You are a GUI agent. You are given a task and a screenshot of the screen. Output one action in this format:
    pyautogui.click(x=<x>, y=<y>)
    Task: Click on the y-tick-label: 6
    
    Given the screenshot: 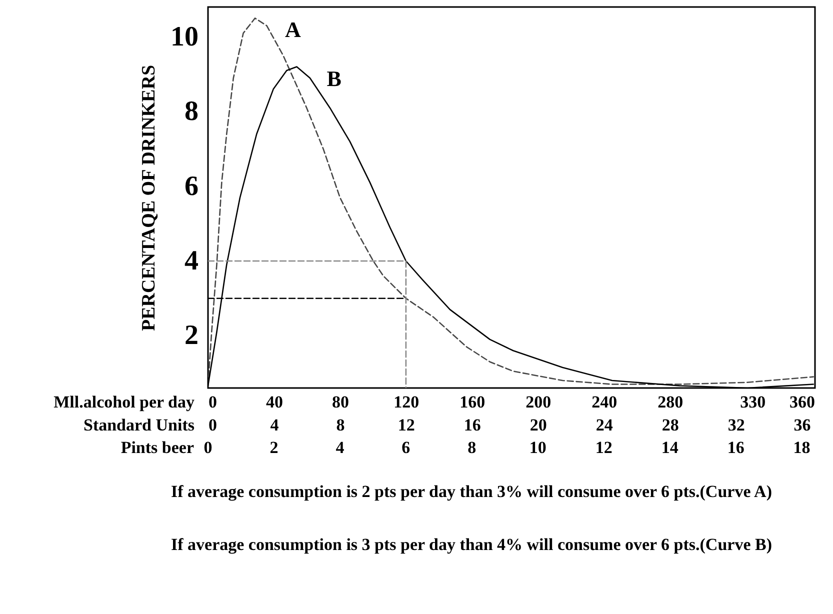 What is the action you would take?
    pyautogui.click(x=191, y=186)
    